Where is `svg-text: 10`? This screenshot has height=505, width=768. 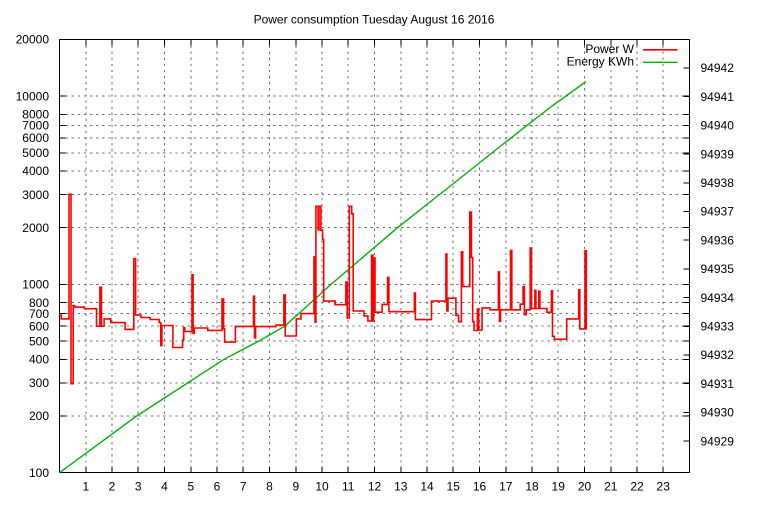
svg-text: 10 is located at coordinates (322, 487).